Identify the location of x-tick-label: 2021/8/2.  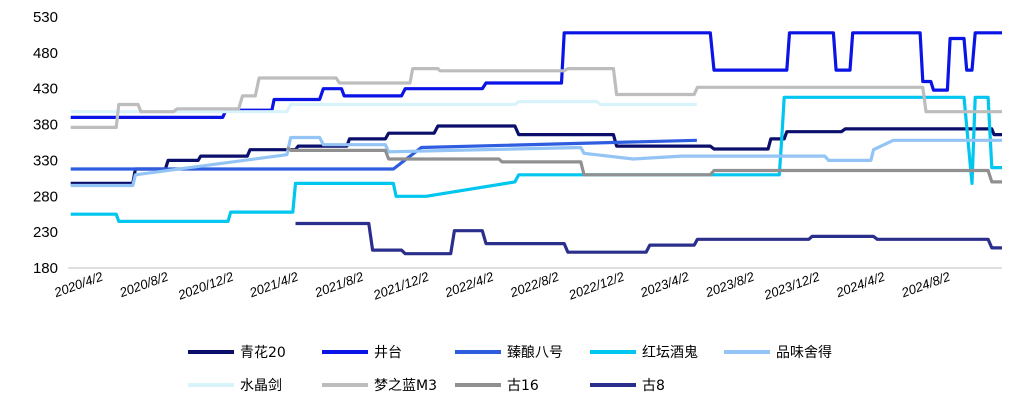
(339, 284).